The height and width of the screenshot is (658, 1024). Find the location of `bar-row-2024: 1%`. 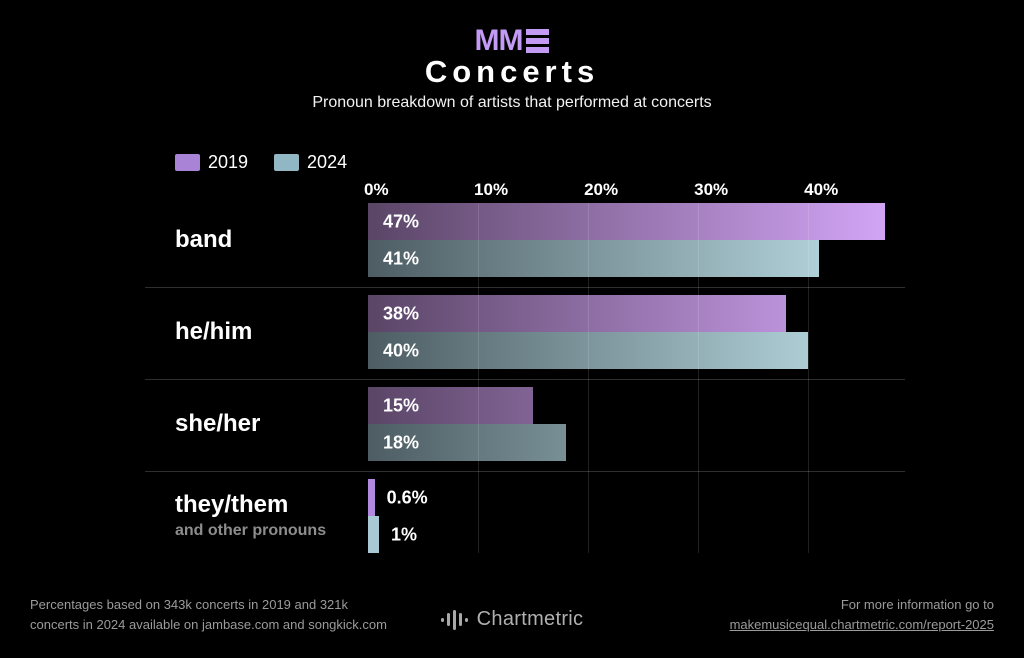

bar-row-2024: 1% is located at coordinates (636, 534).